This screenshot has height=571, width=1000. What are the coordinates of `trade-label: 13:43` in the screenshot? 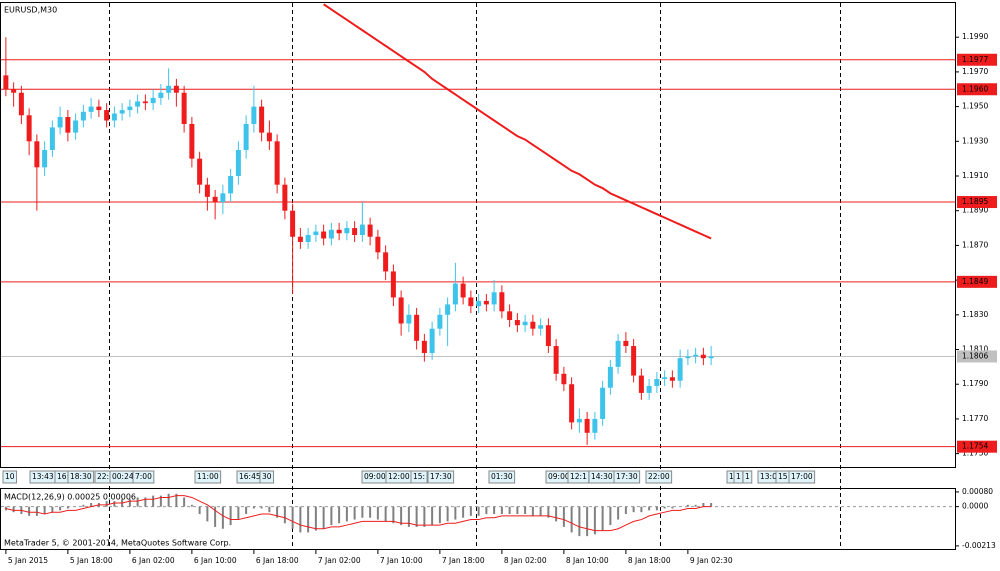 It's located at (43, 476).